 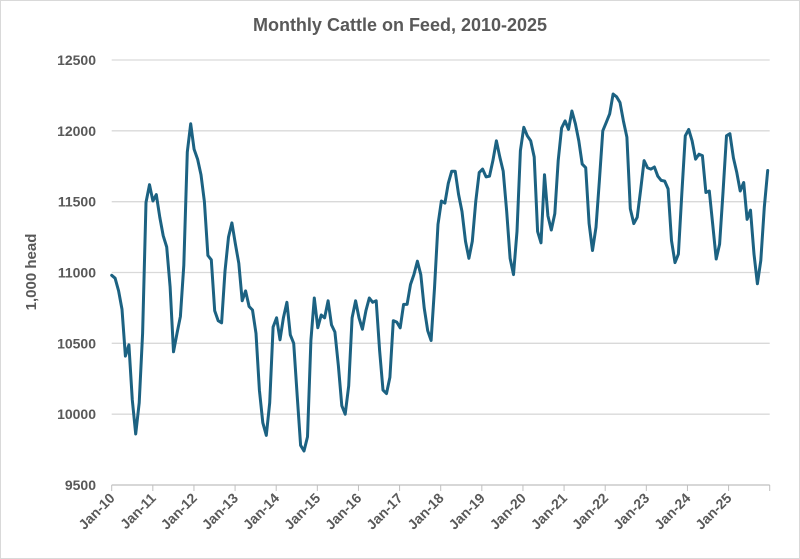 What do you see at coordinates (76, 131) in the screenshot?
I see `y-tick-label: 12000` at bounding box center [76, 131].